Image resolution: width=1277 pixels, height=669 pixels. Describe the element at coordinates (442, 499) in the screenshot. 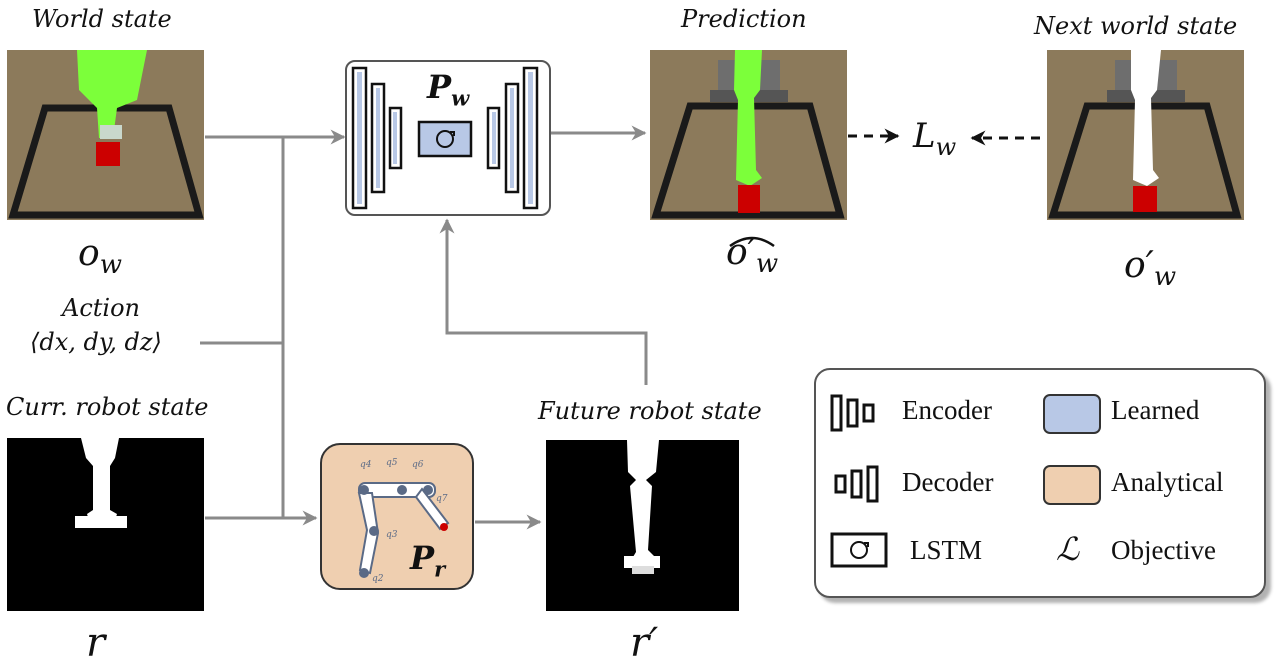

I see `joint-label-q7: q7` at that location.